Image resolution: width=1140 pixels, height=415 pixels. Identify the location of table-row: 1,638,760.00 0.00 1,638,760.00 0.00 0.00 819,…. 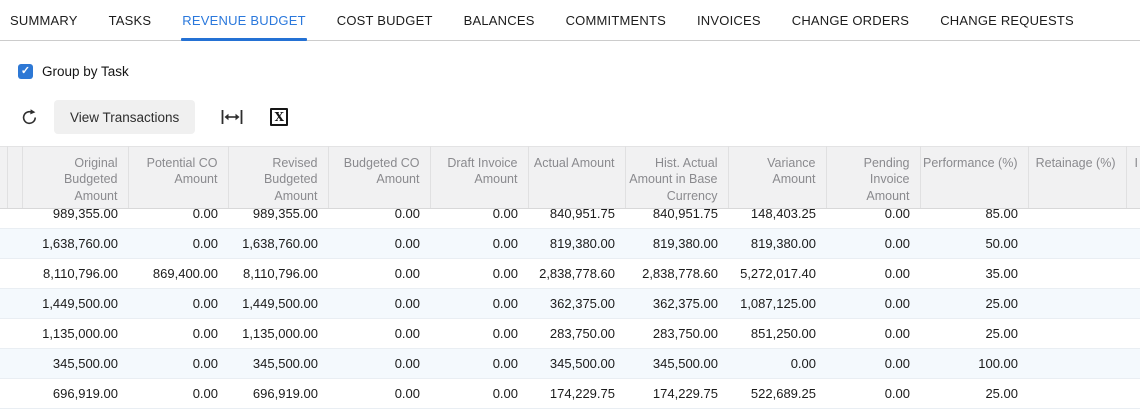
(570, 244).